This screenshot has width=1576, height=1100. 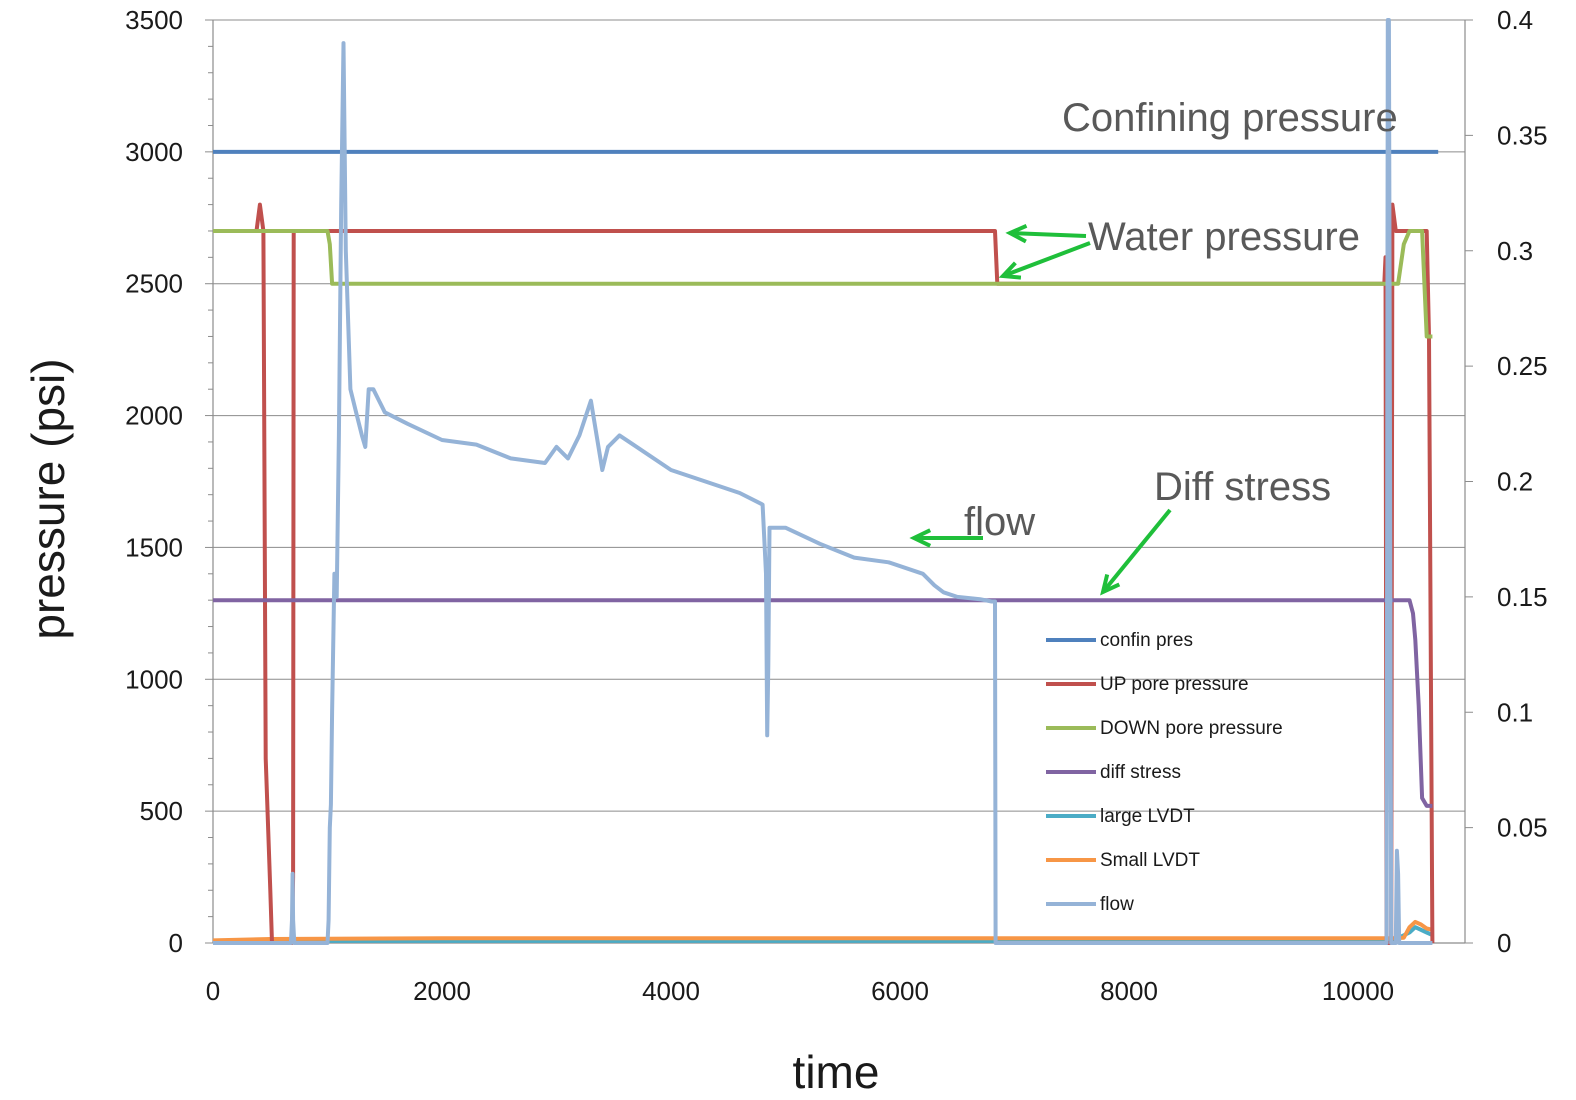 I want to click on arrow-water-lower-head, so click(x=1010, y=270).